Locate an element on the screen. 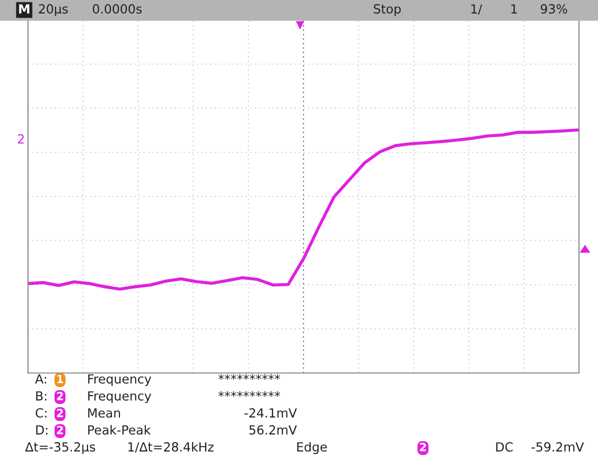 Image resolution: width=598 pixels, height=460 pixels. text: A: is located at coordinates (40, 379).